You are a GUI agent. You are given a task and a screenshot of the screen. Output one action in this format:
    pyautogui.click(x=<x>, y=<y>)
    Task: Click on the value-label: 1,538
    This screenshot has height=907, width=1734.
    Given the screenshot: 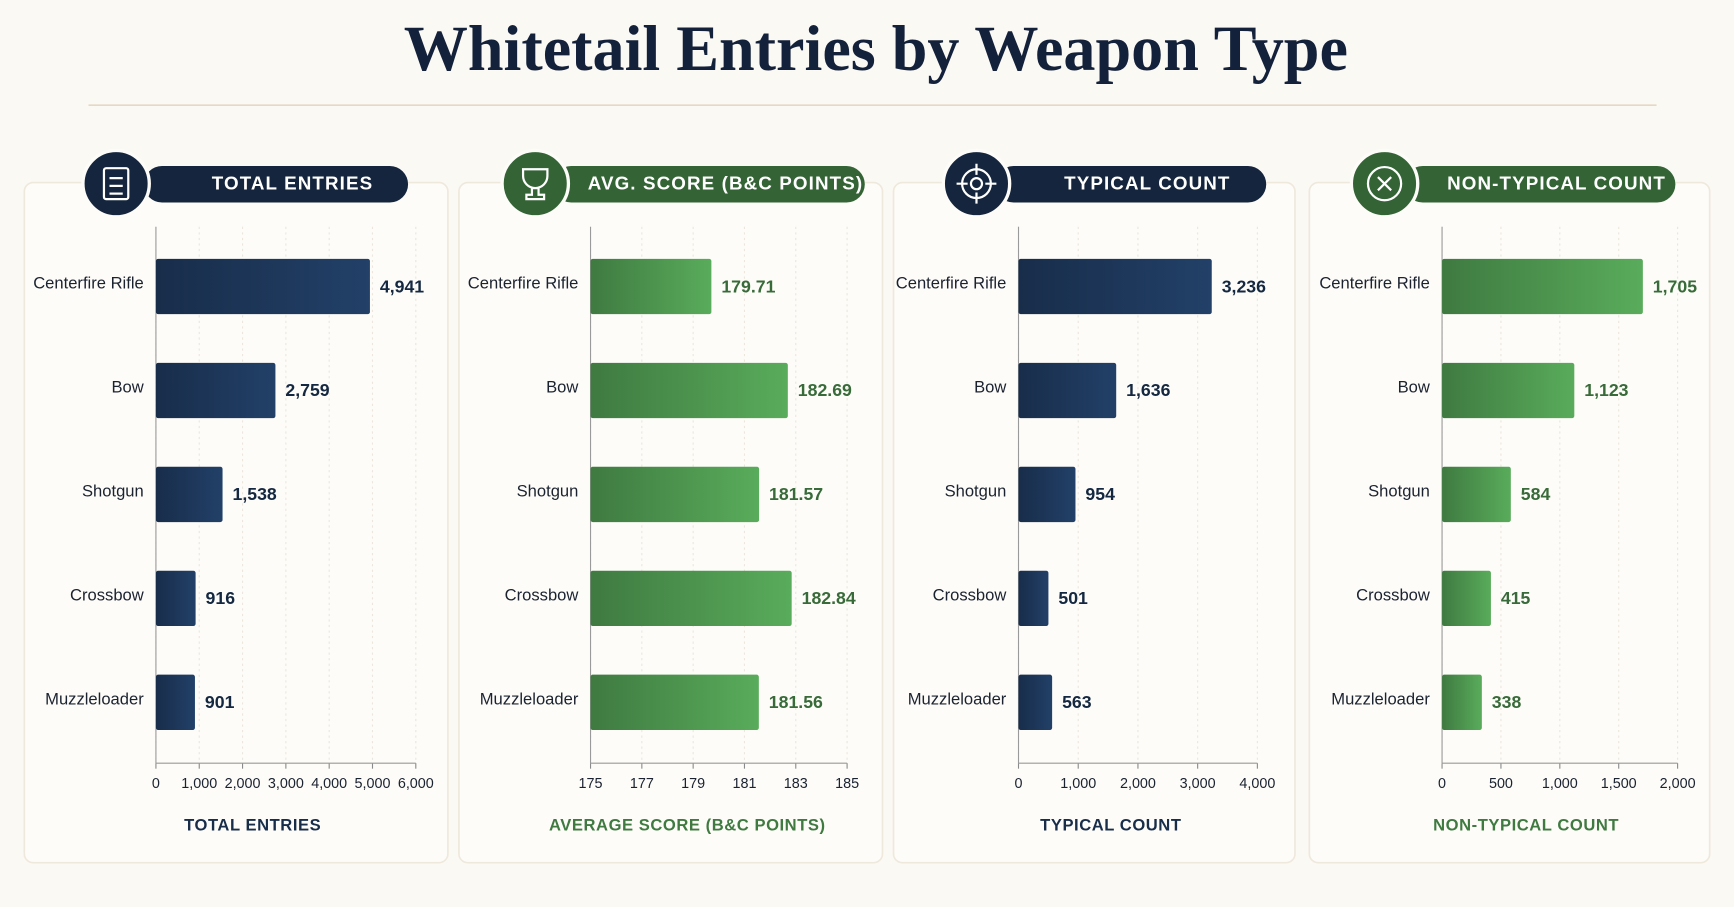 What is the action you would take?
    pyautogui.click(x=254, y=494)
    